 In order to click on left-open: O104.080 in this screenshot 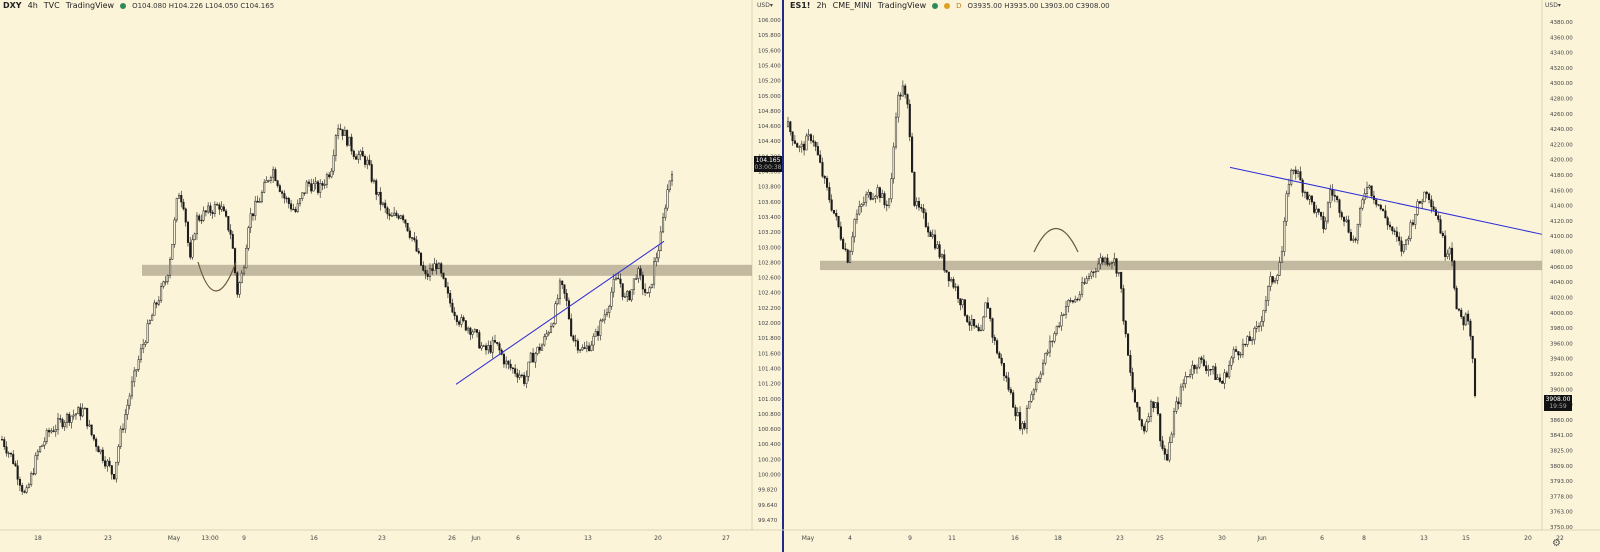, I will do `click(149, 5)`.